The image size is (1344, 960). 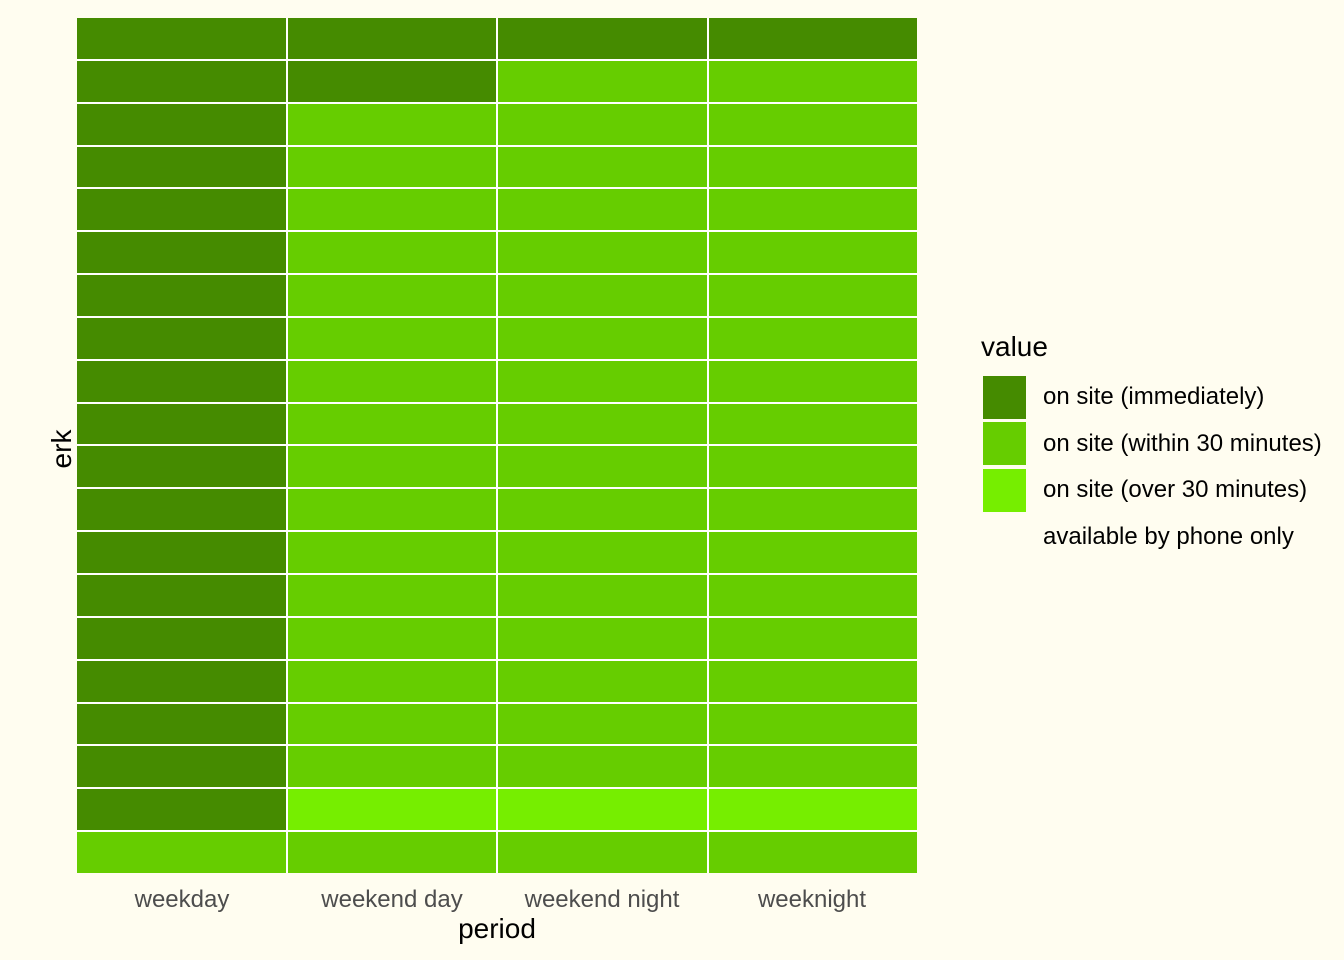 I want to click on legend-title: value, so click(x=1014, y=346).